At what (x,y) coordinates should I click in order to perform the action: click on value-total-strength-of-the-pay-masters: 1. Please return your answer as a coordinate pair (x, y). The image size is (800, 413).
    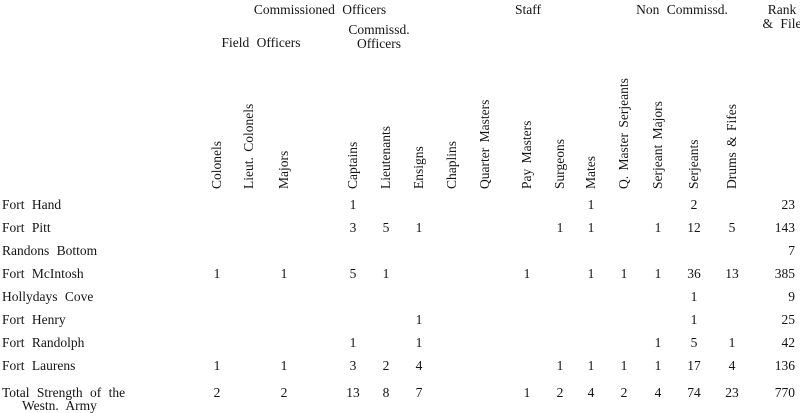
    Looking at the image, I should click on (527, 392).